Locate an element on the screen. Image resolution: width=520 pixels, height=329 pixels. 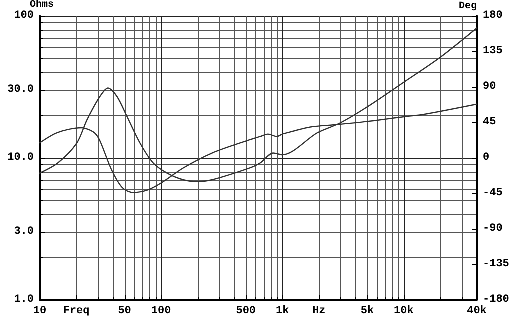
y-tick-label: 30.0 is located at coordinates (21, 90).